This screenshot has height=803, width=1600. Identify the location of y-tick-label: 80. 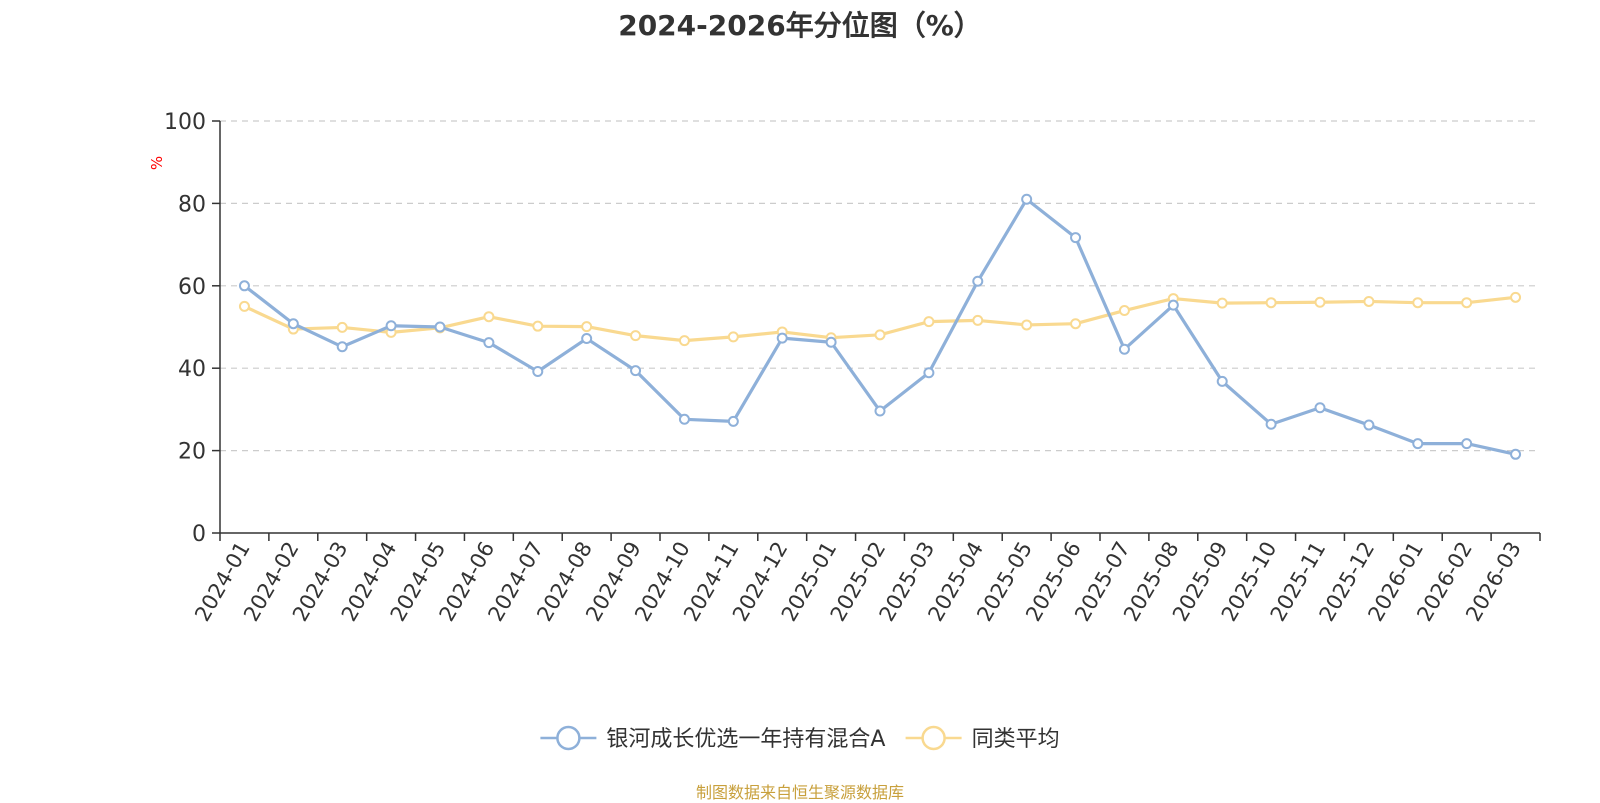
(192, 204).